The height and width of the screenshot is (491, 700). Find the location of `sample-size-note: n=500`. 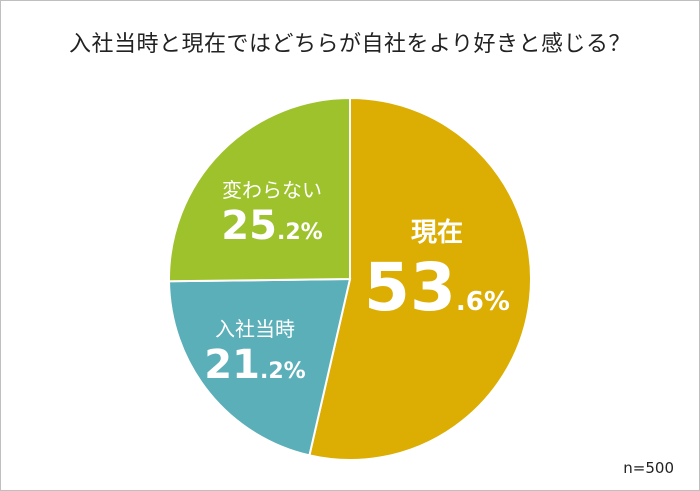

sample-size-note: n=500 is located at coordinates (648, 468).